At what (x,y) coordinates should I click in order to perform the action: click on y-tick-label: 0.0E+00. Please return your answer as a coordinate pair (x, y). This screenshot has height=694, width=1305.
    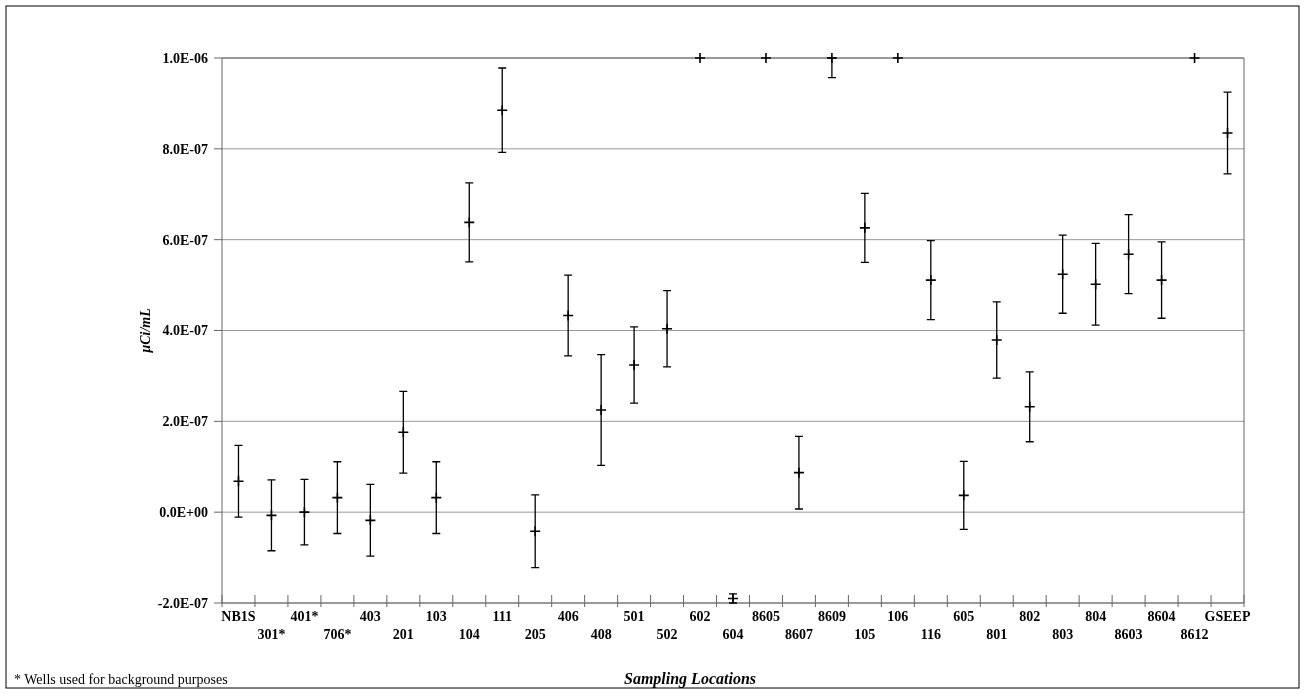
    Looking at the image, I should click on (183, 513).